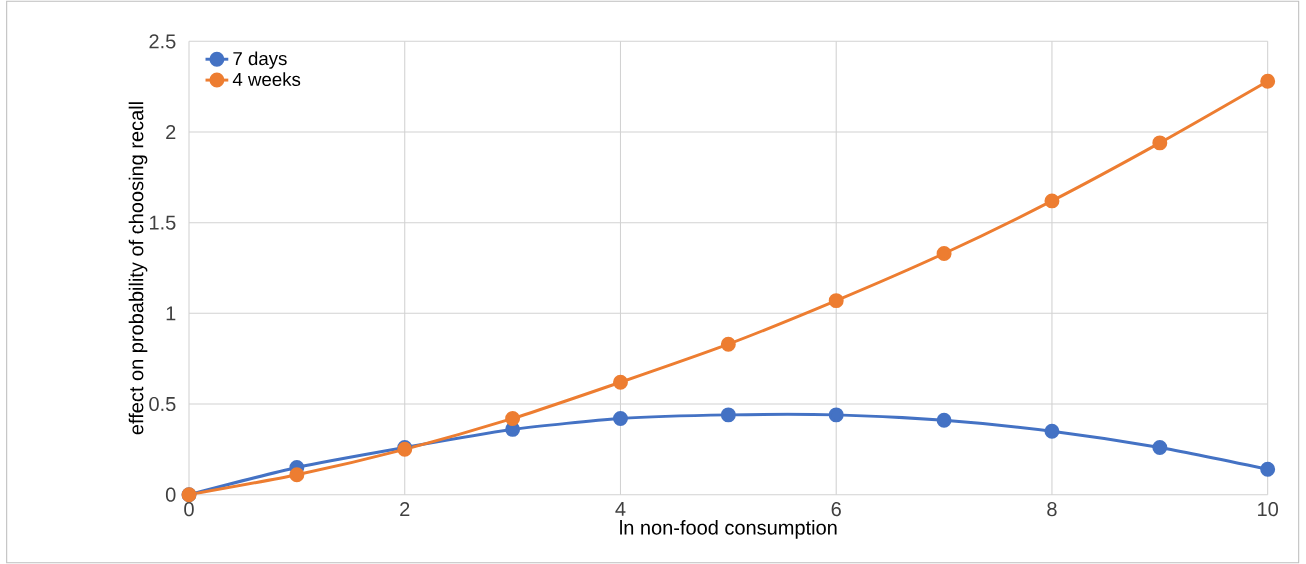 The image size is (1306, 564). What do you see at coordinates (728, 529) in the screenshot?
I see `x-axis-title: ln non-food consumption` at bounding box center [728, 529].